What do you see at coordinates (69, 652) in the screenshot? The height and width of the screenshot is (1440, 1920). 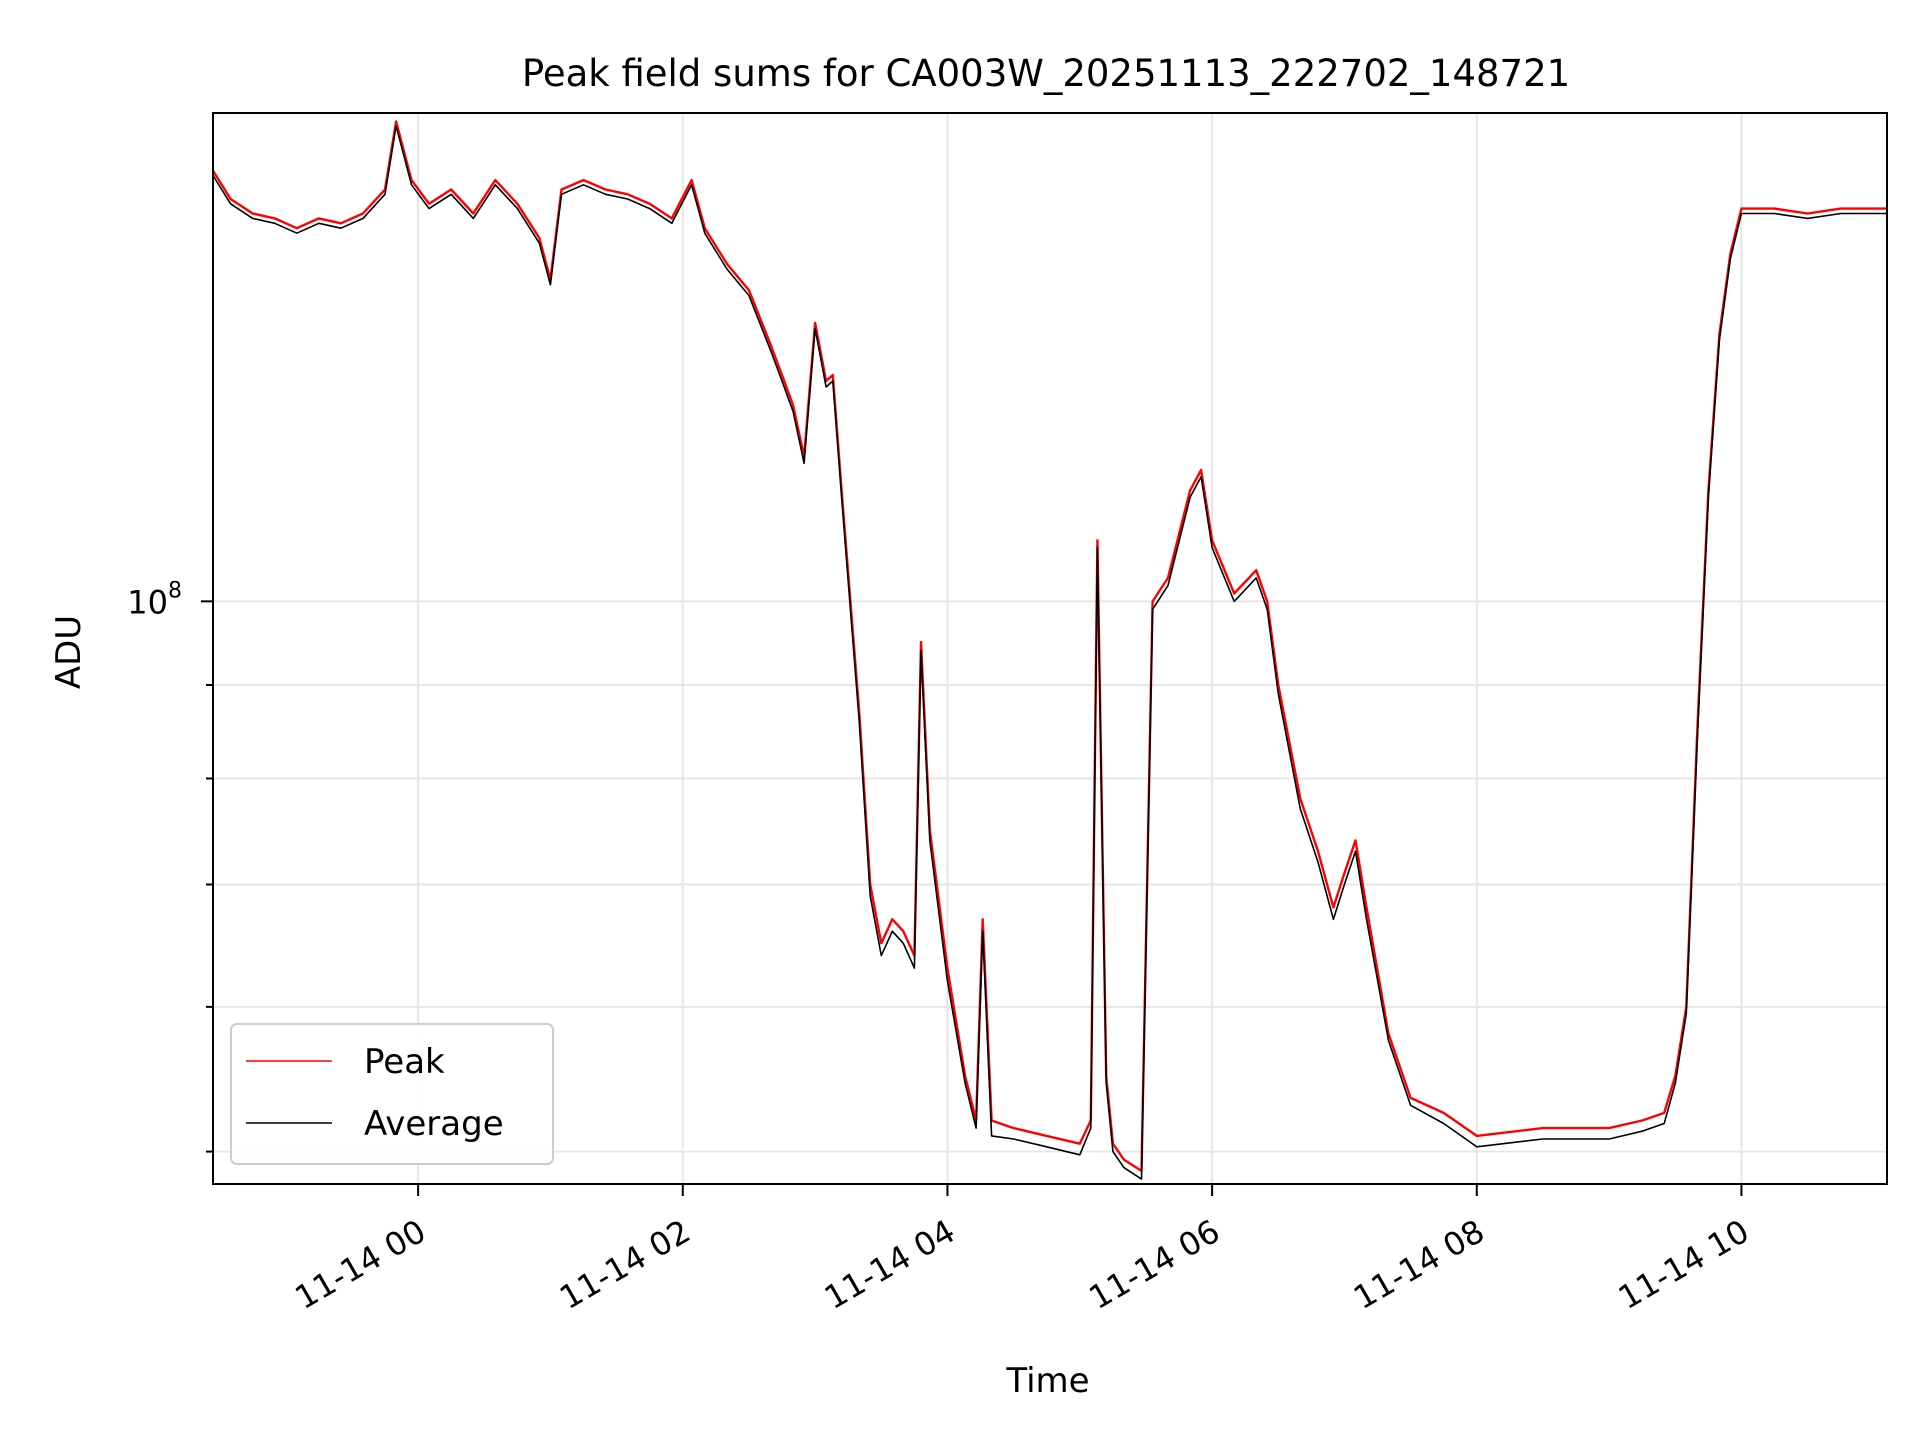 I see `y-axis-label: ADU` at bounding box center [69, 652].